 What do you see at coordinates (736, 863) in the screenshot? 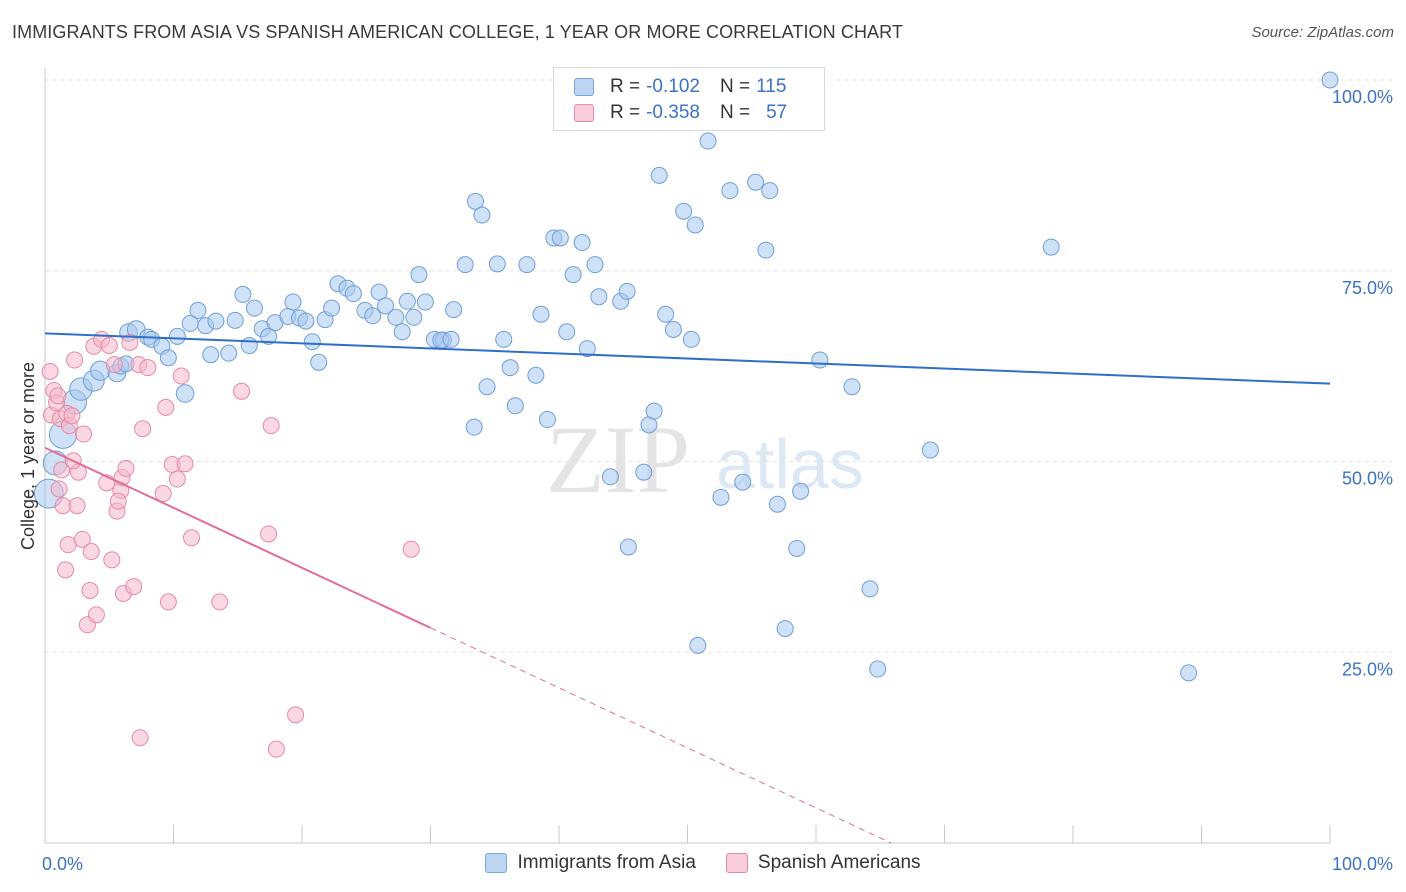
I see `spanish-legend-swatch` at bounding box center [736, 863].